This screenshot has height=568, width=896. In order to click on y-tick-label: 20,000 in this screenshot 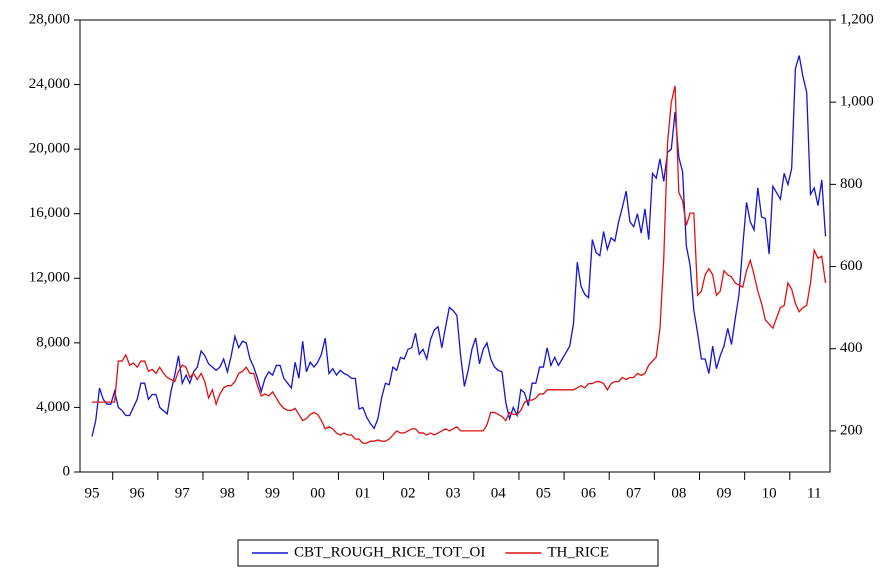, I will do `click(49, 149)`.